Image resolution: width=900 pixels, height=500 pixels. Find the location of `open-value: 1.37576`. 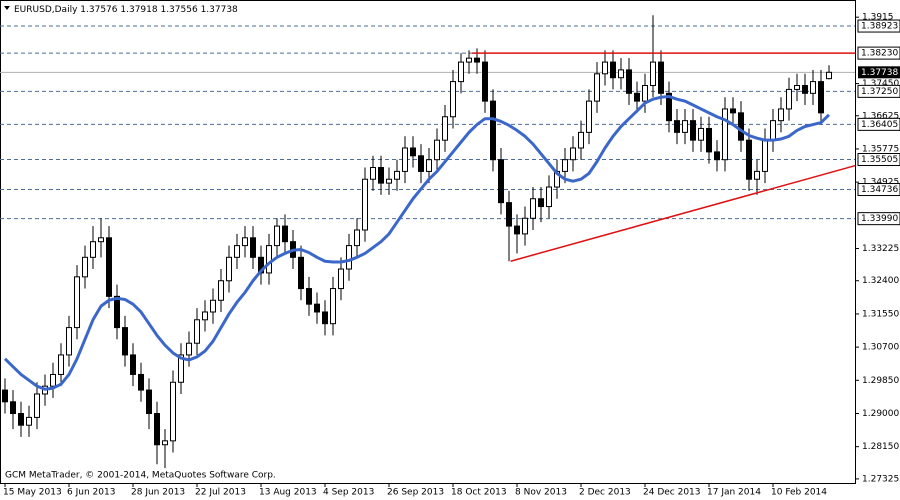

open-value: 1.37576 is located at coordinates (98, 10).